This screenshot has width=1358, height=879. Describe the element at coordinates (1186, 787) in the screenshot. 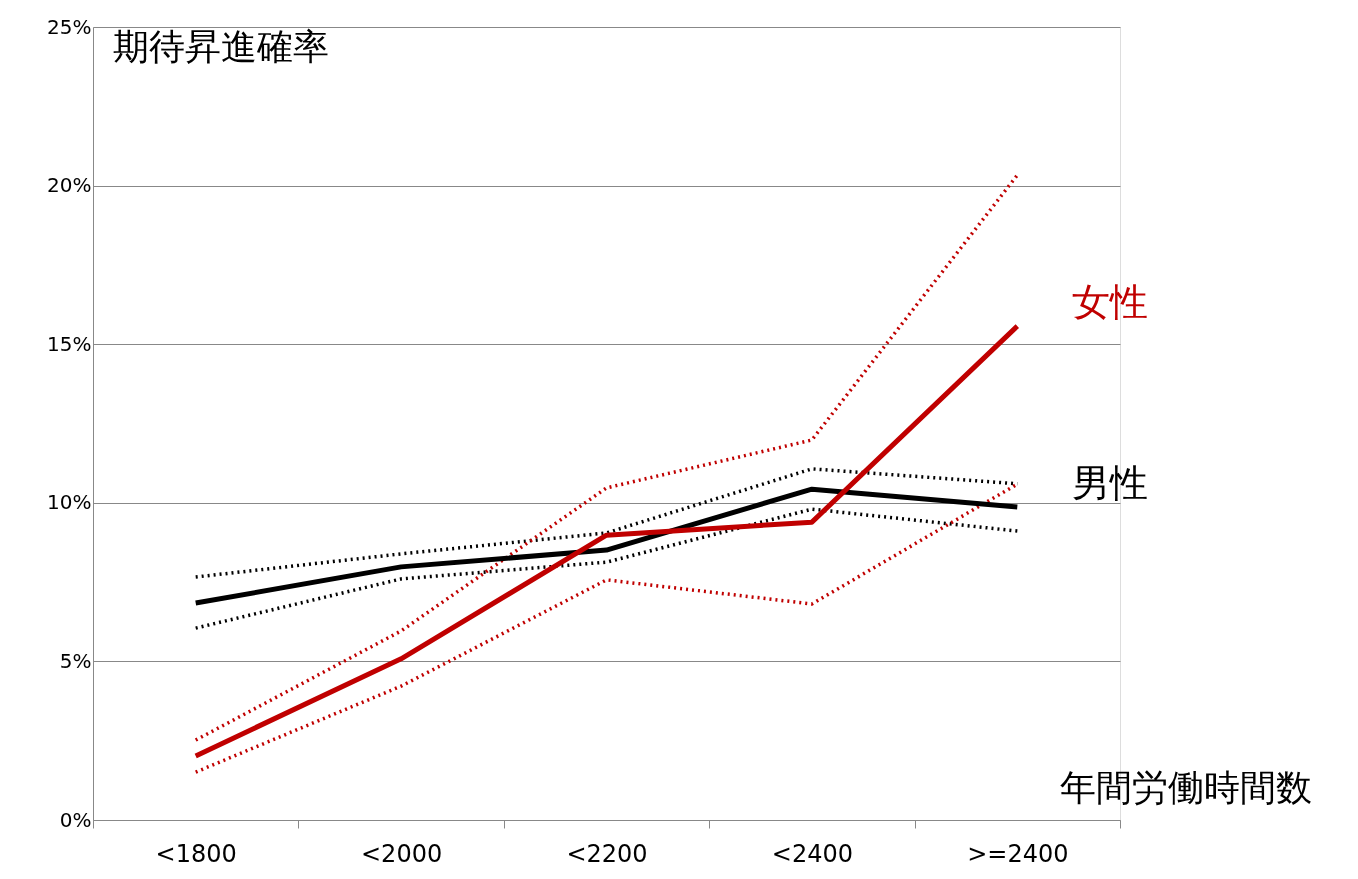

I see `x-axis-title: 年間労働時間数` at that location.